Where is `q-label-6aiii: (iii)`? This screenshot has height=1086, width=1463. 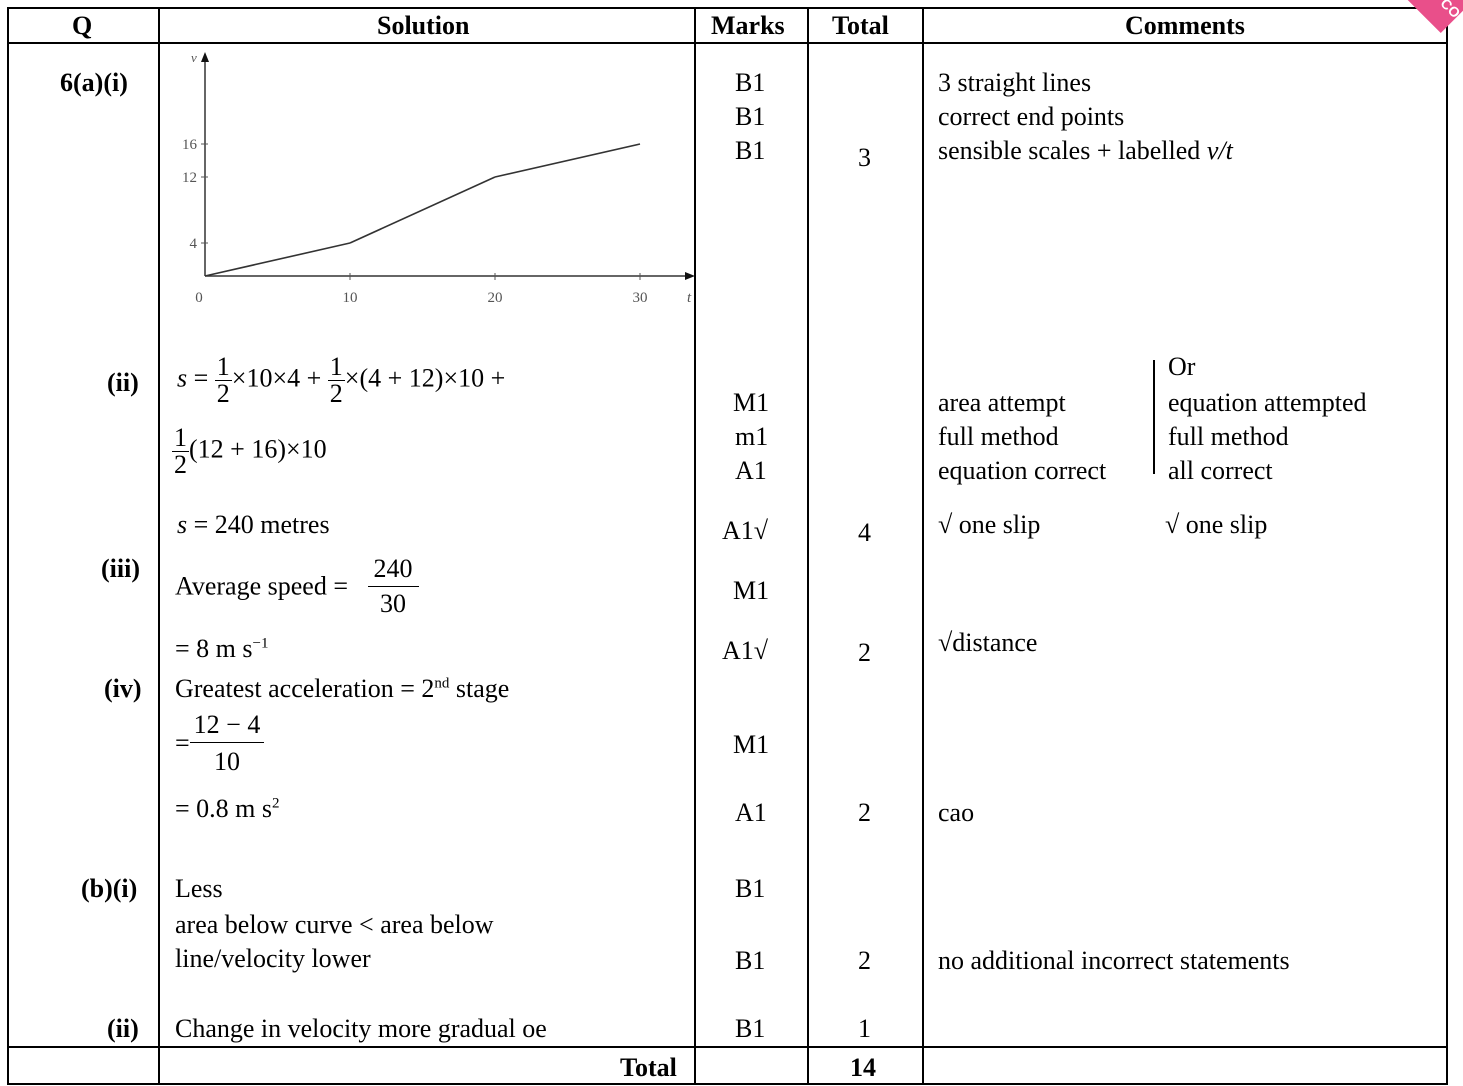 q-label-6aiii: (iii) is located at coordinates (120, 568).